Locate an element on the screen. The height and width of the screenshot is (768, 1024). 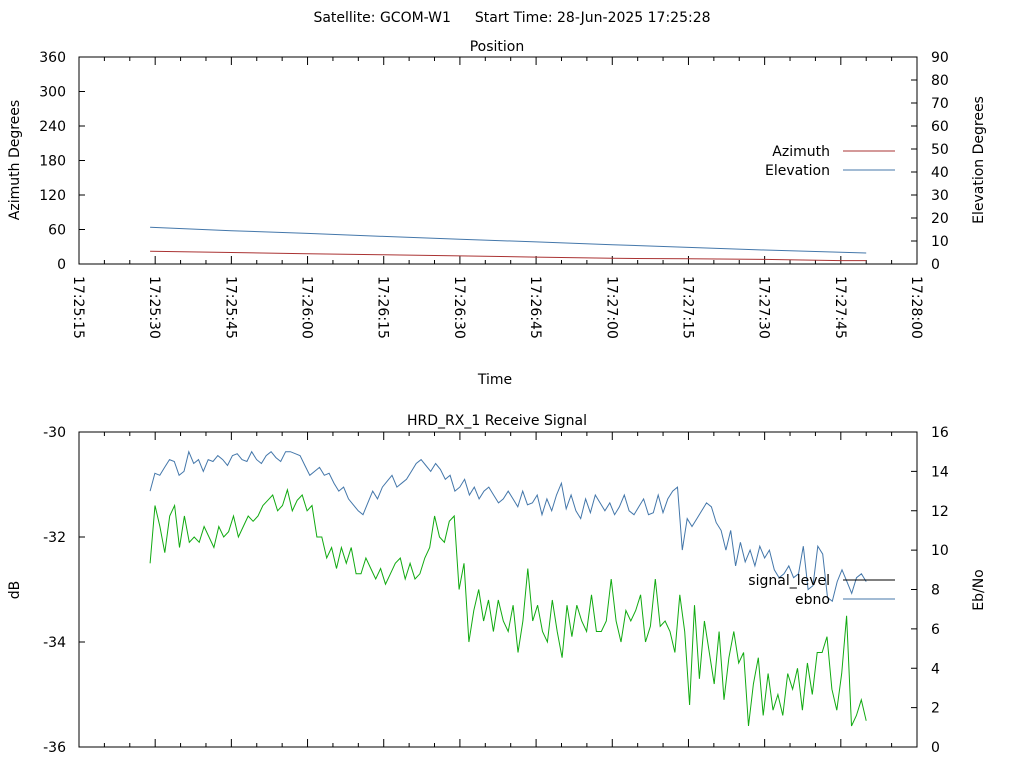
y-tick-label: -34 is located at coordinates (54, 643).